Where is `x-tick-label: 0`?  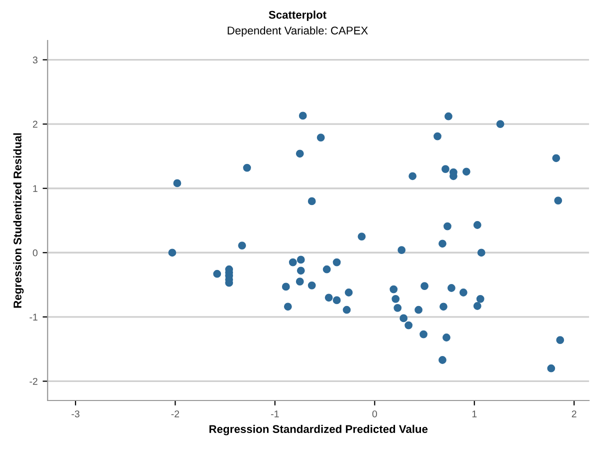
x-tick-label: 0 is located at coordinates (374, 414).